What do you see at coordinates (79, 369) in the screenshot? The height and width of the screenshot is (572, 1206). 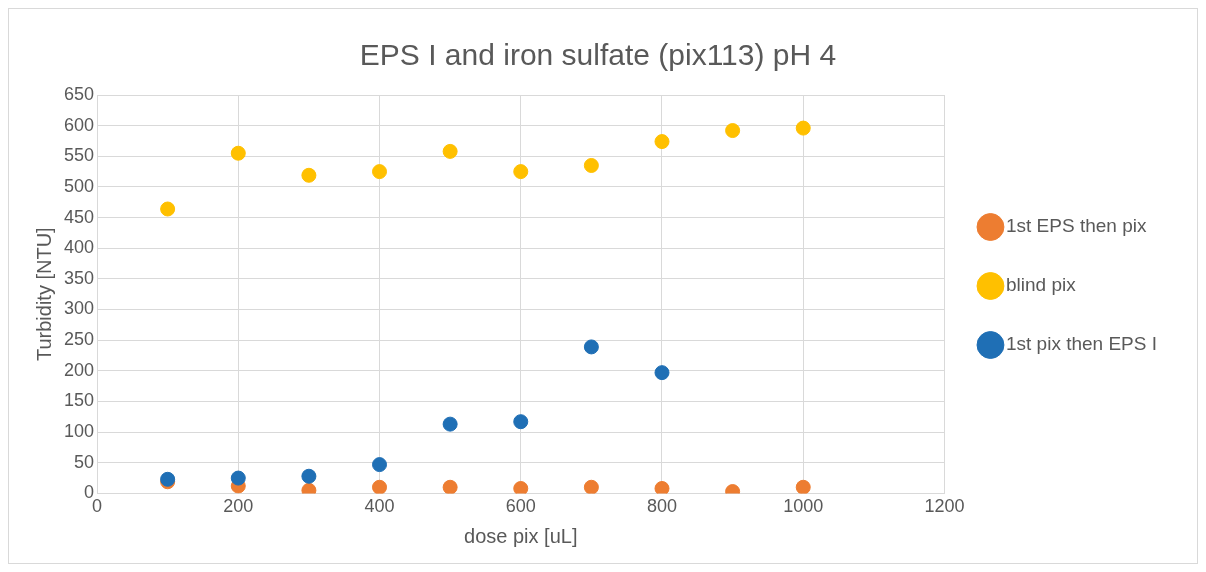 I see `y-tick-label: 200` at bounding box center [79, 369].